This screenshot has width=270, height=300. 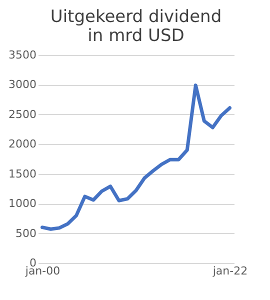 I want to click on y-tick-label: 3000, so click(x=22, y=85).